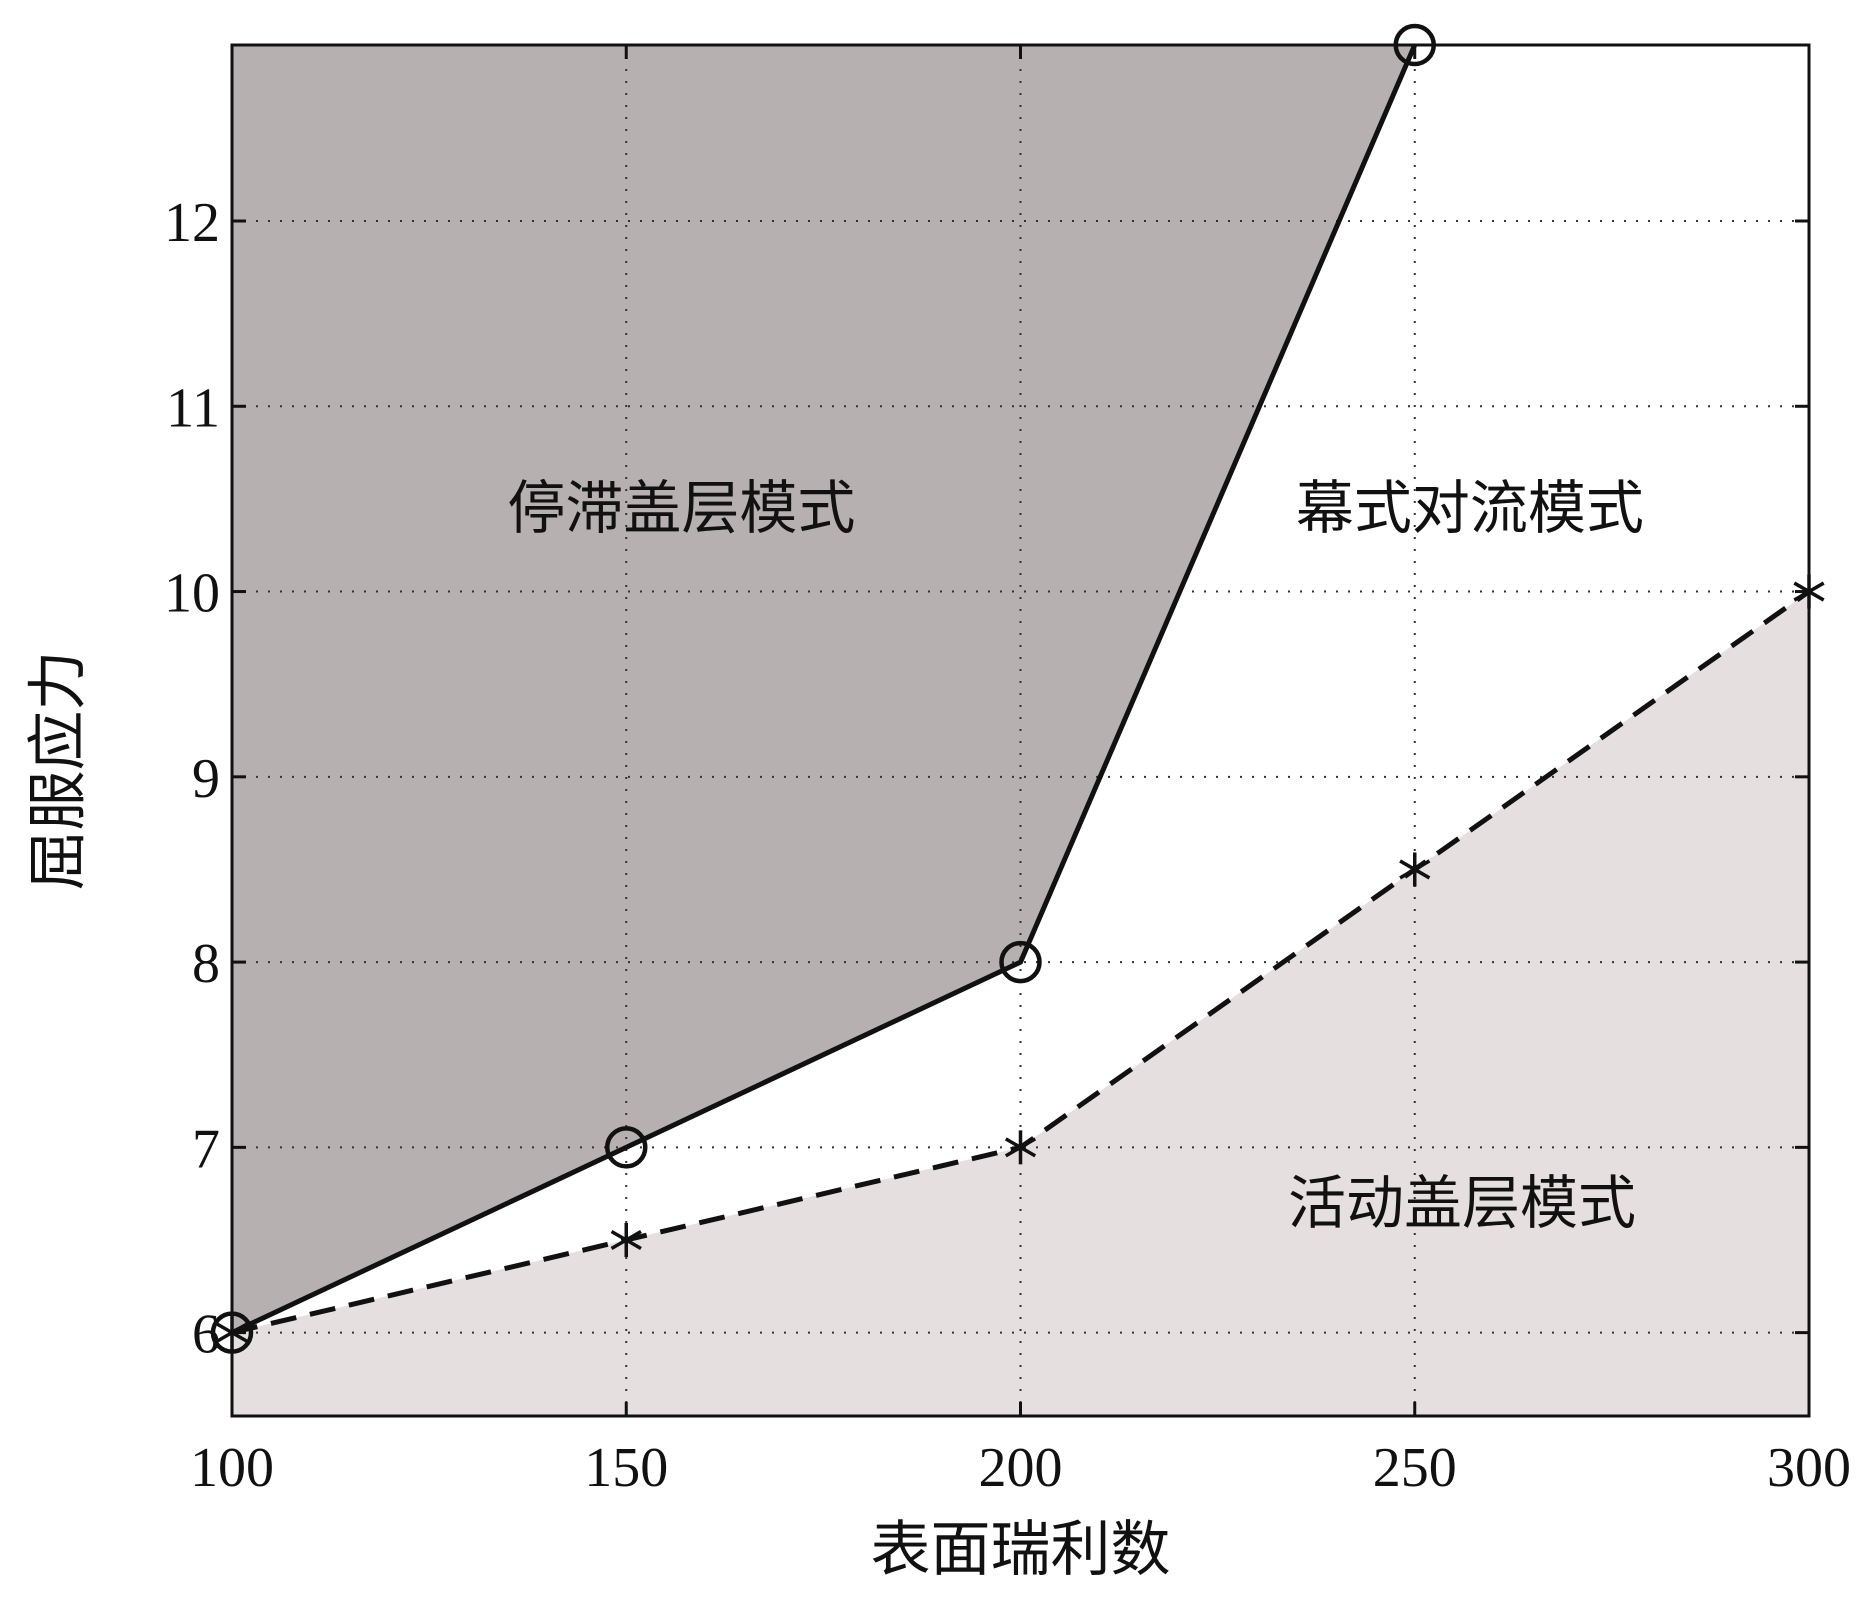 The height and width of the screenshot is (1600, 1857). What do you see at coordinates (681, 508) in the screenshot?
I see `region-label: 停滞盖层模式` at bounding box center [681, 508].